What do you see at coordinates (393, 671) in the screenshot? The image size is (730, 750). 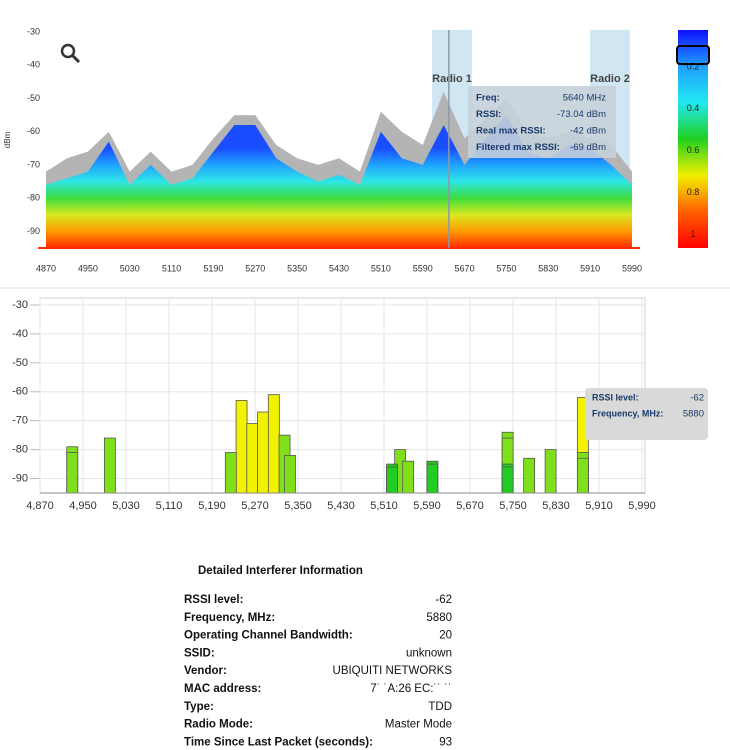 I see `row-value: UBIQUITI NETWORKS` at bounding box center [393, 671].